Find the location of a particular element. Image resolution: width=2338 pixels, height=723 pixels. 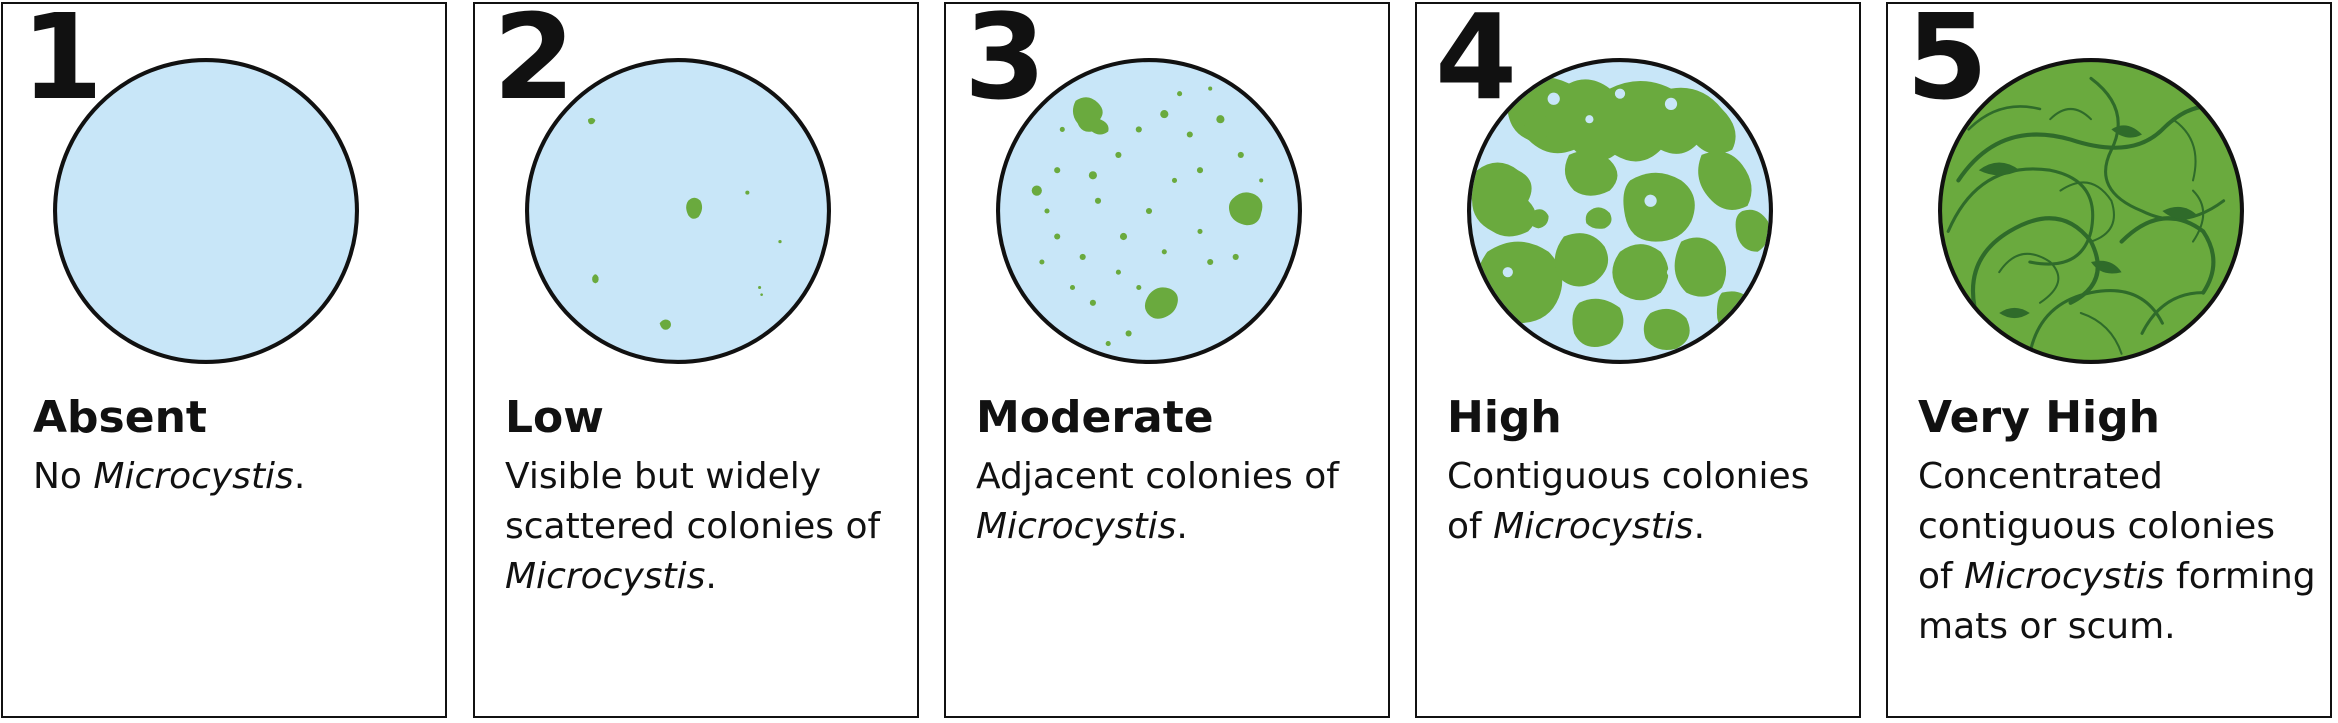

level-title: Moderate is located at coordinates (1095, 417).